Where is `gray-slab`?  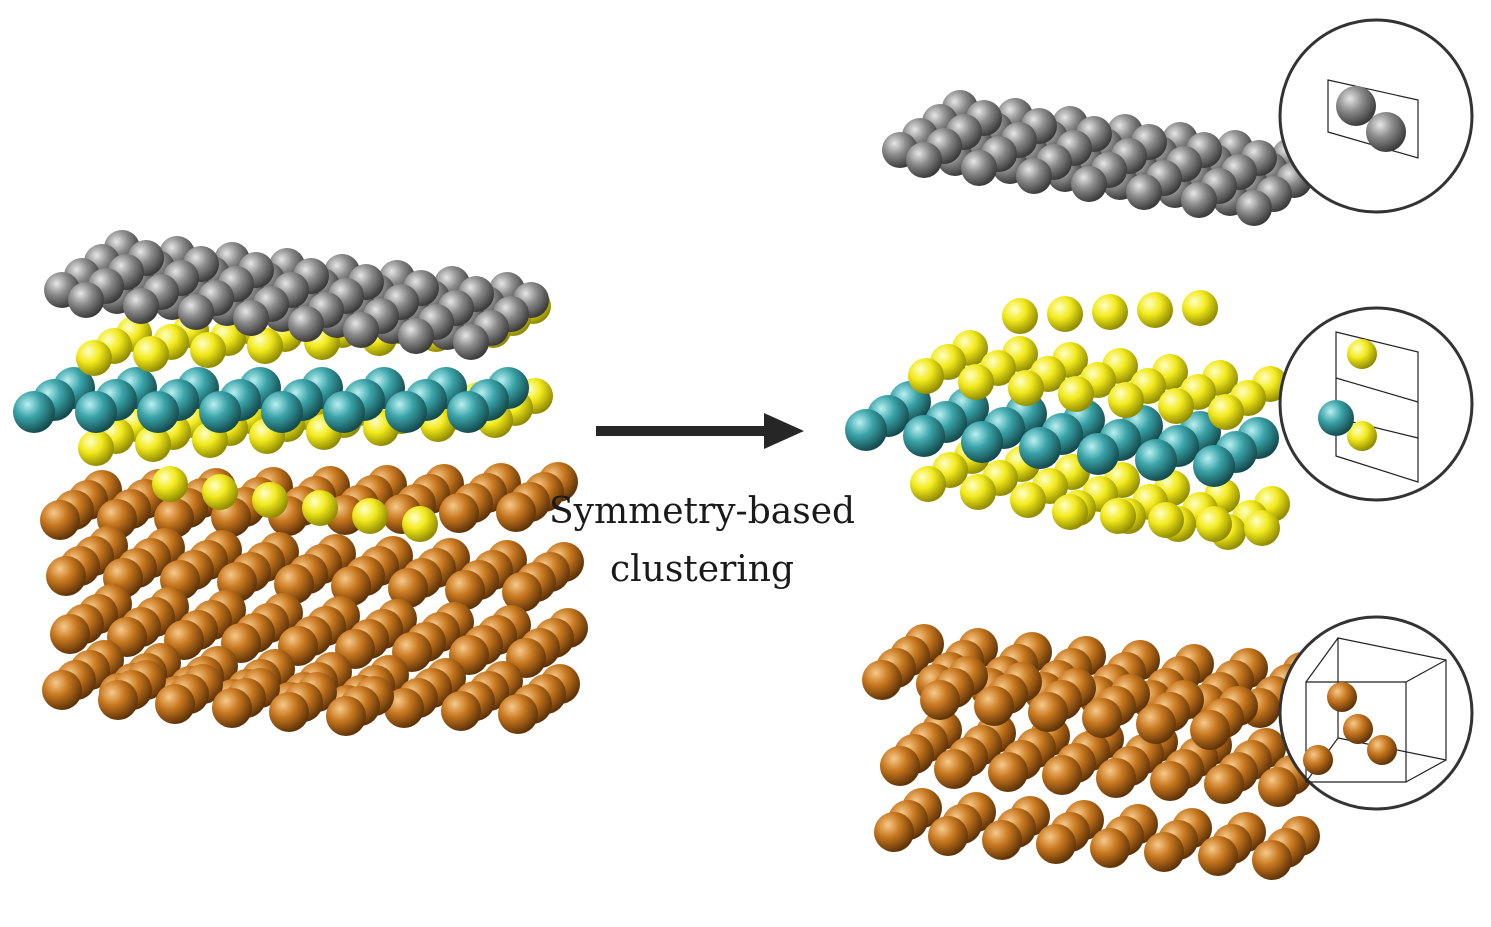
gray-slab is located at coordinates (296, 295).